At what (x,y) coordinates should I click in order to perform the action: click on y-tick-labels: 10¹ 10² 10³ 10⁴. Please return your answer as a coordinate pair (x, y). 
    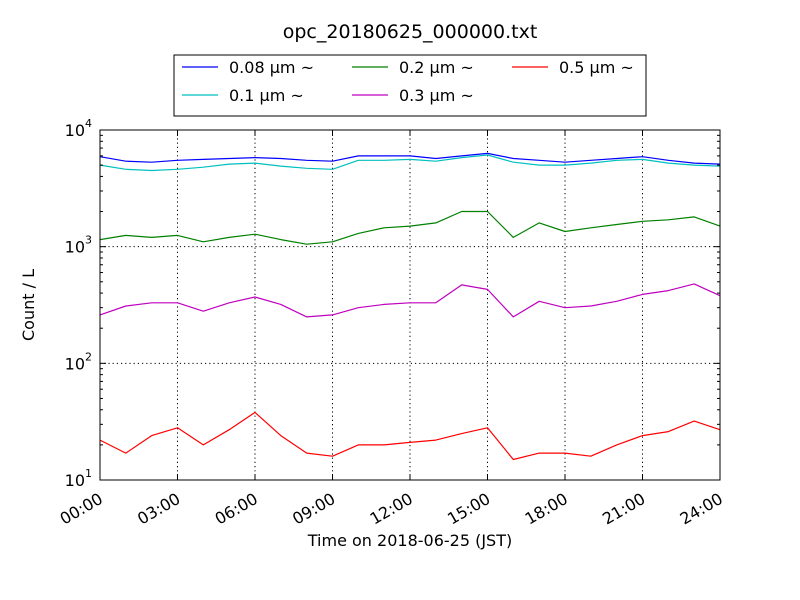
    Looking at the image, I should click on (78, 303).